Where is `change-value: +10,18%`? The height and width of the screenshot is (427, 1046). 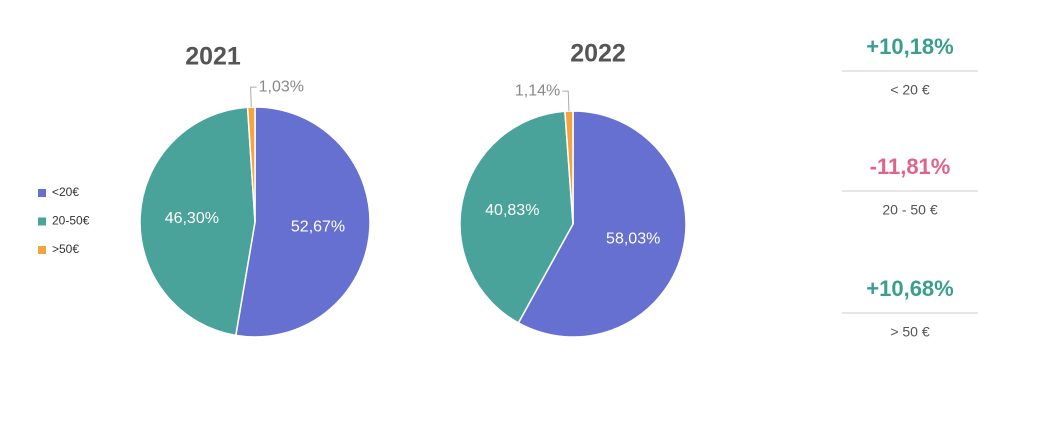
change-value: +10,18% is located at coordinates (909, 46).